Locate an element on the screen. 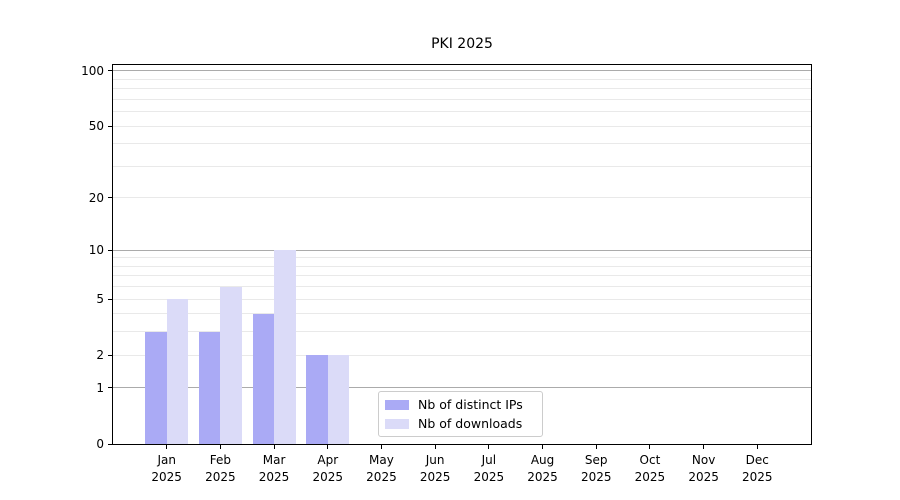 The height and width of the screenshot is (500, 900). legend-label: Nb of distinct IPs is located at coordinates (470, 404).